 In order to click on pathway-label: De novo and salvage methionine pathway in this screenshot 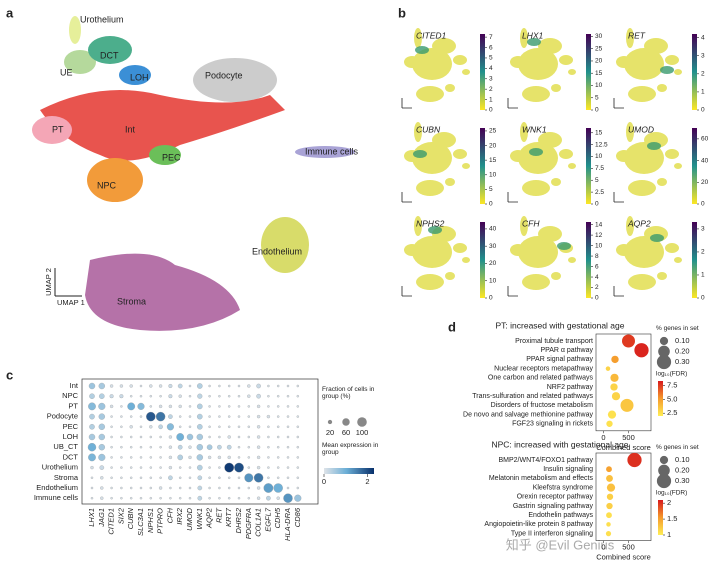, I will do `click(528, 414)`.